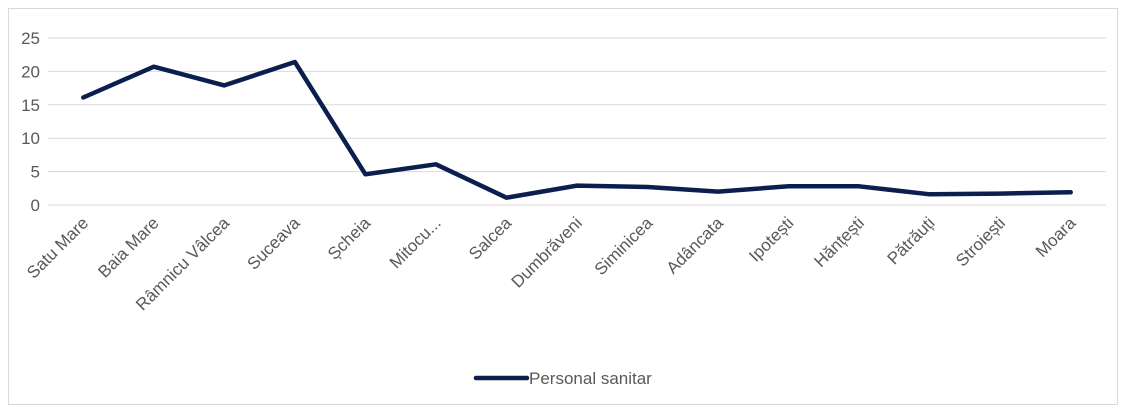 Image resolution: width=1122 pixels, height=409 pixels. I want to click on legend: Personal sanitar, so click(562, 378).